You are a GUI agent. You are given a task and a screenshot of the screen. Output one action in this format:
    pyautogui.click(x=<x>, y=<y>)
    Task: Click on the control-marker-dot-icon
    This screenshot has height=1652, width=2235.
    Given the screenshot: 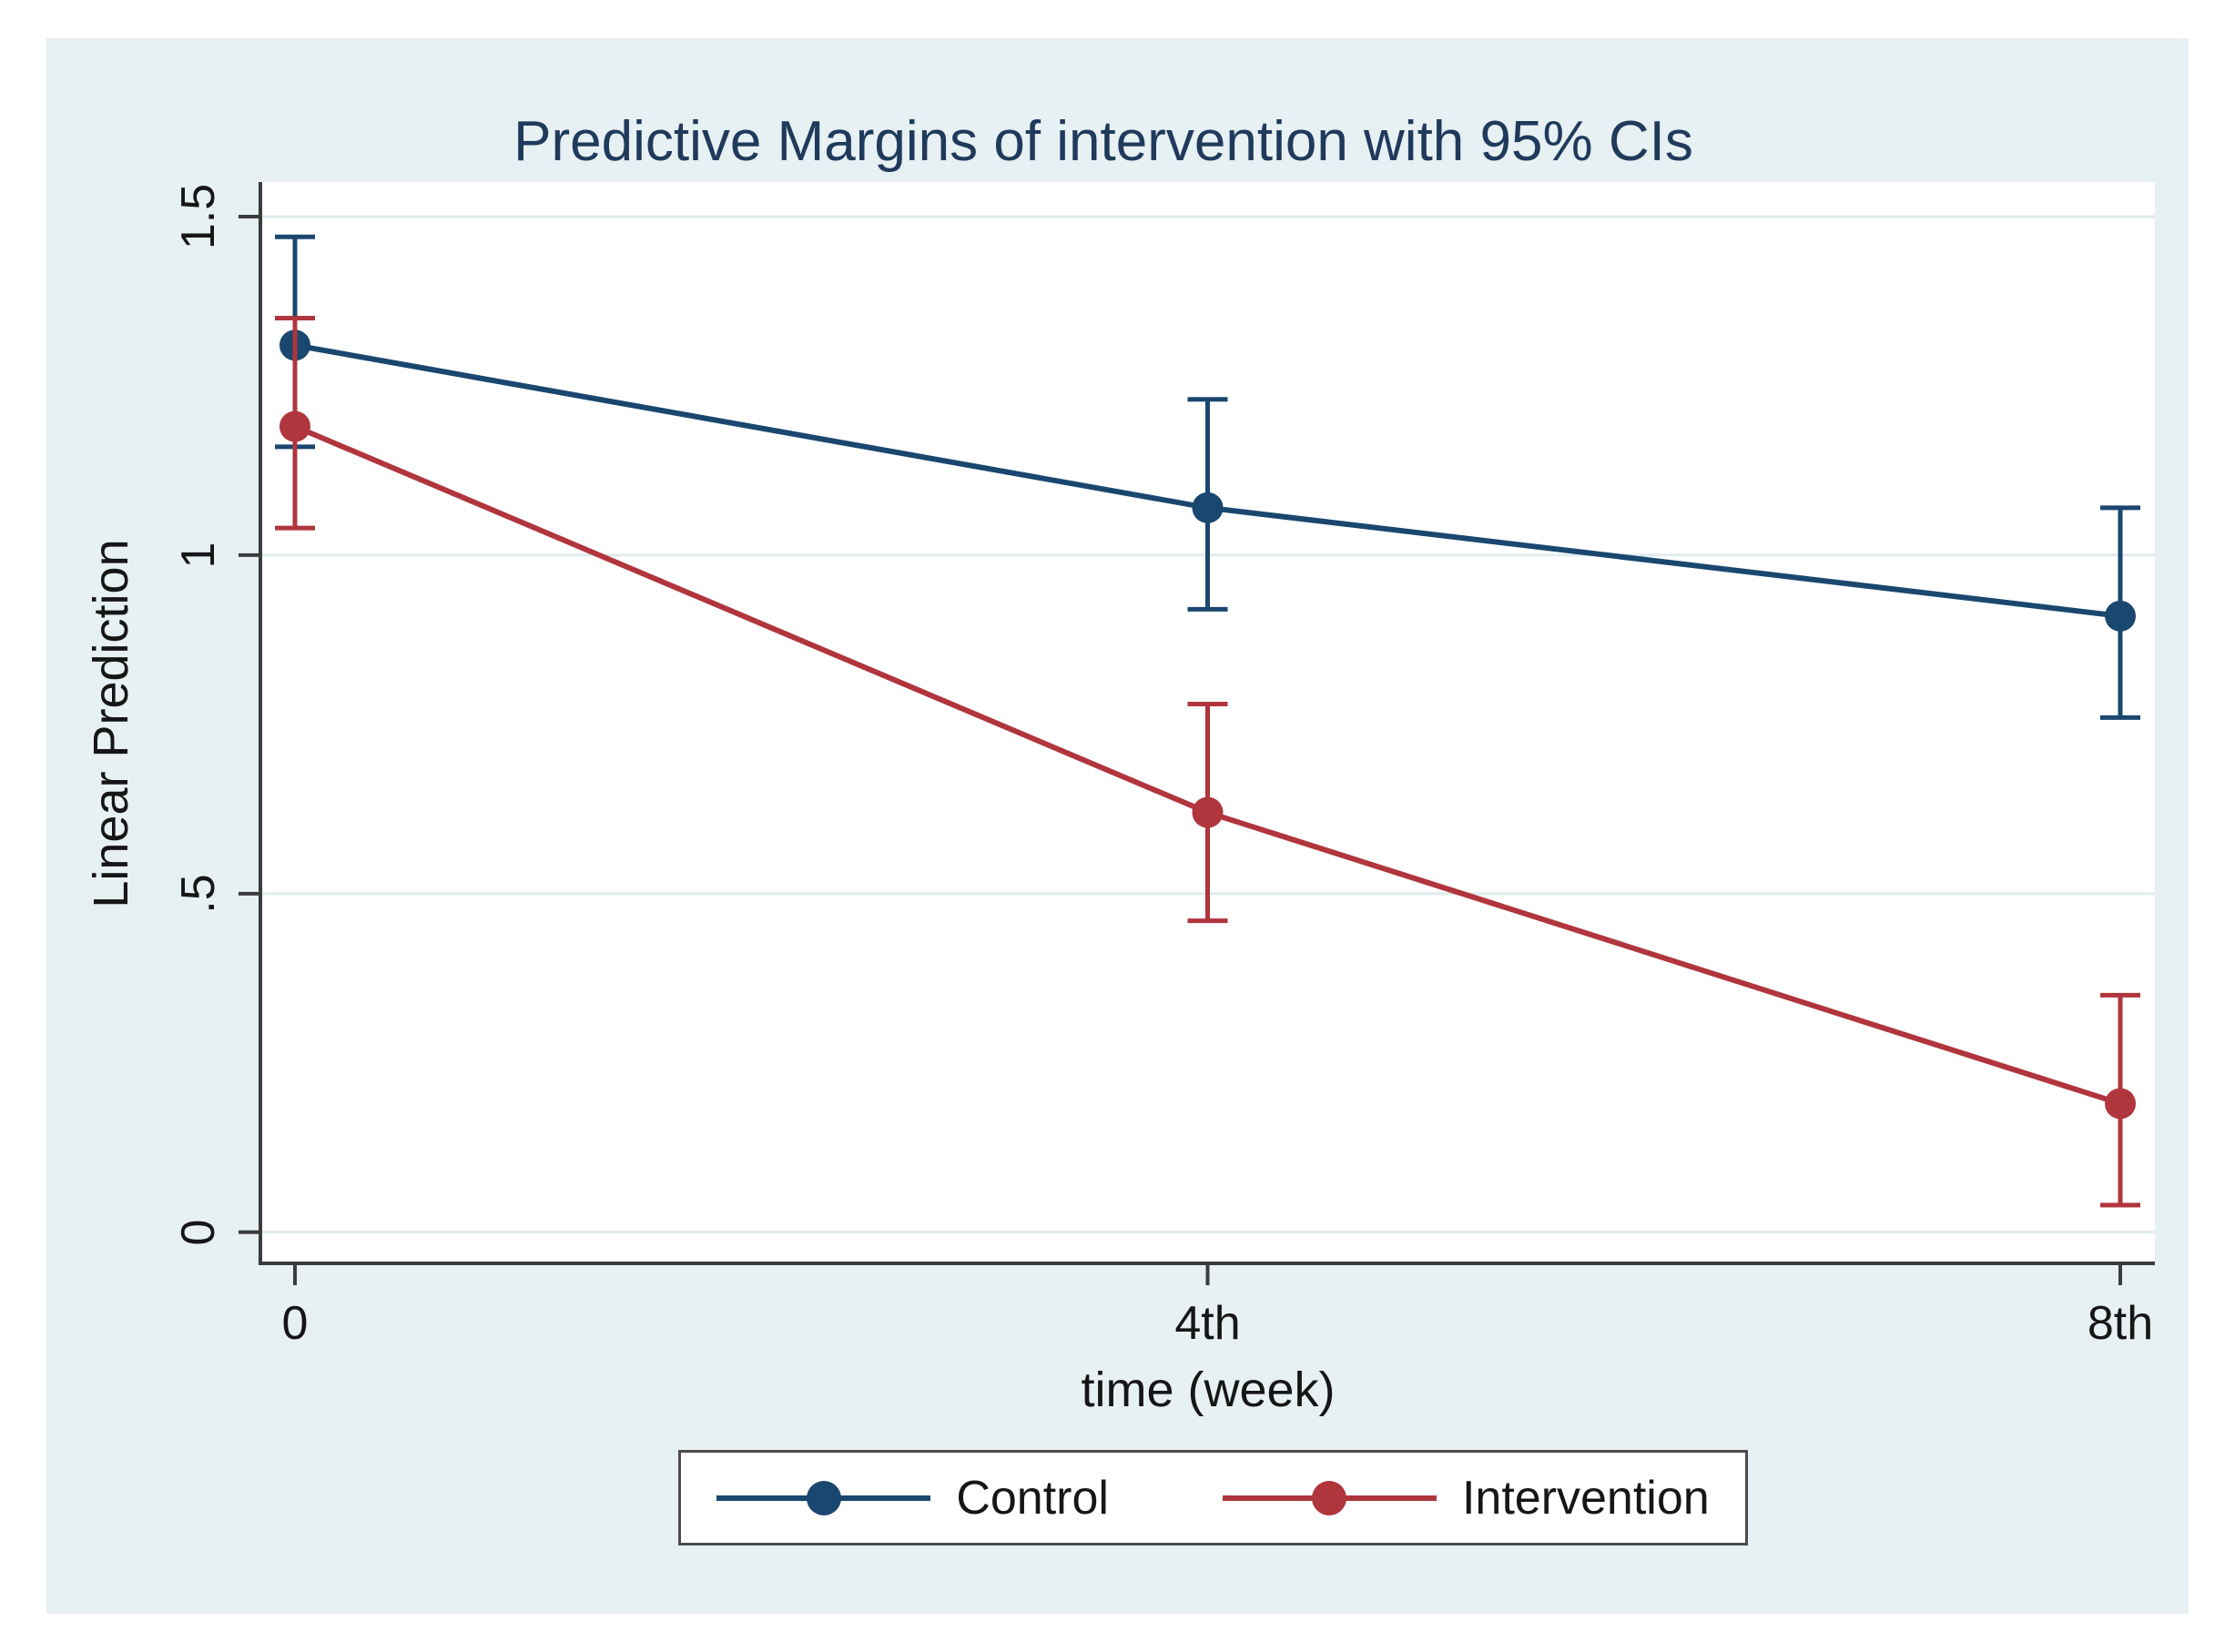 What is the action you would take?
    pyautogui.click(x=823, y=1498)
    